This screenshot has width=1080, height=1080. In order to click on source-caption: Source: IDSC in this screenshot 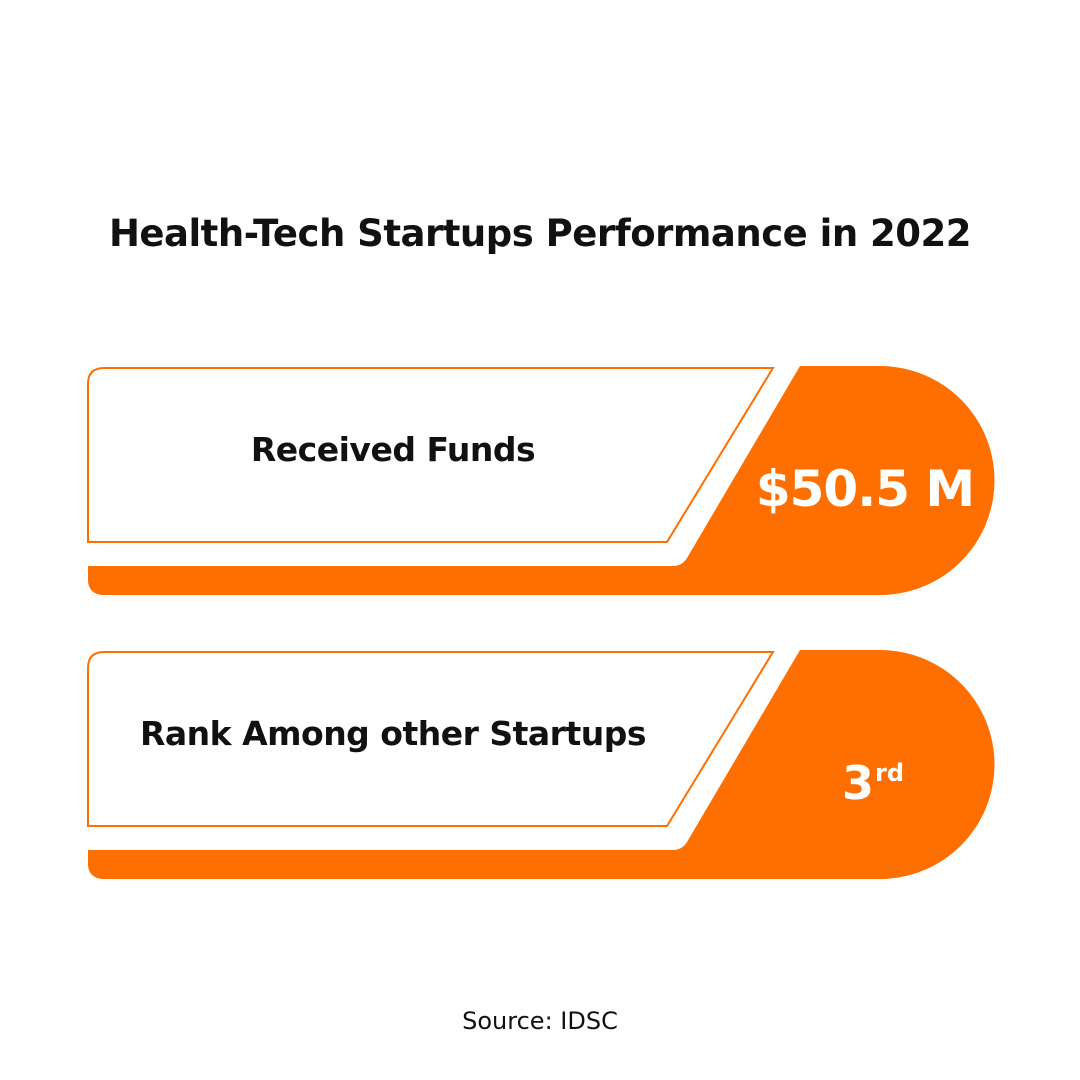, I will do `click(540, 1021)`.